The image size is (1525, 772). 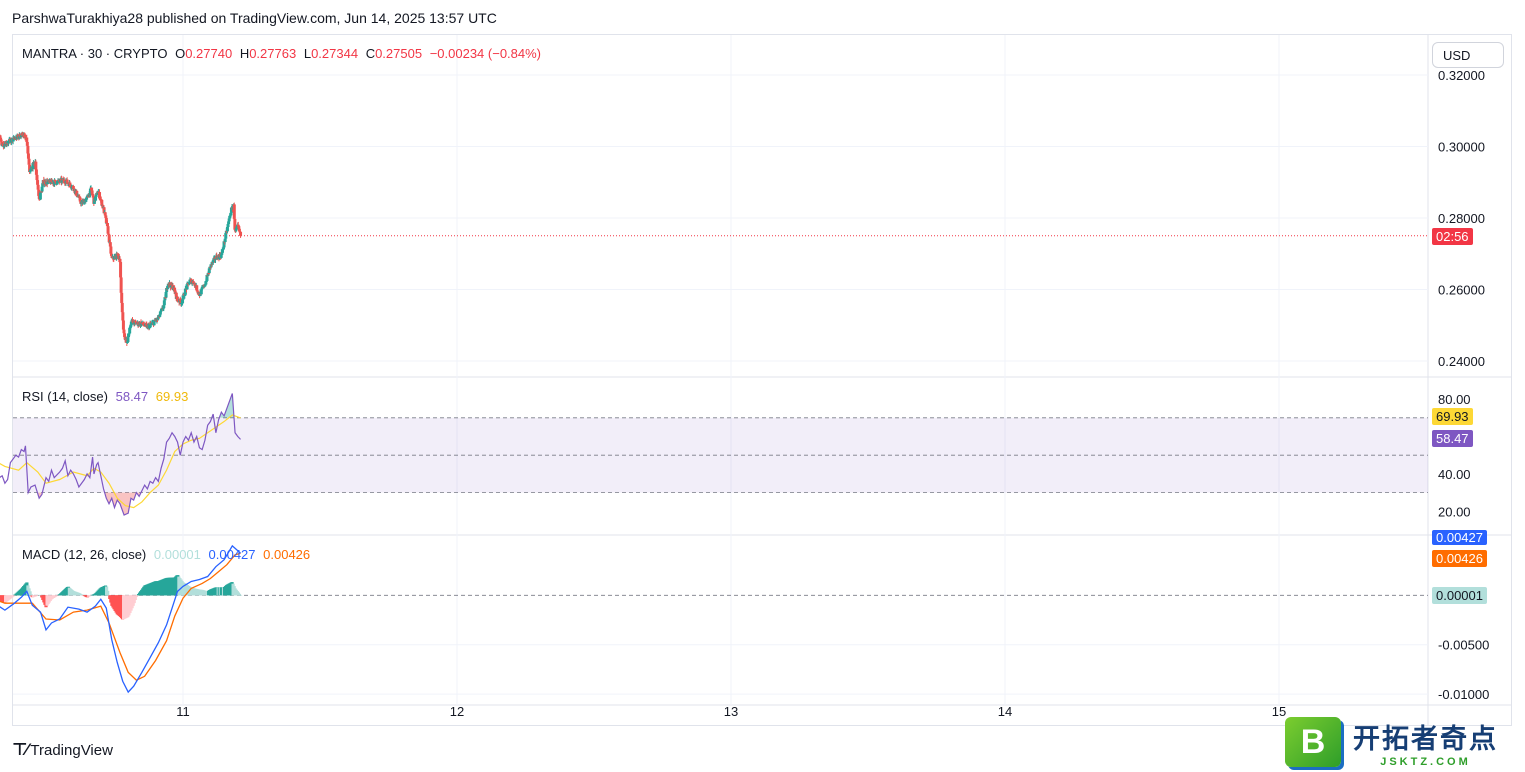 What do you see at coordinates (1425, 742) in the screenshot?
I see `watermark-text: 开拓者奇点 JSKTZ.COM` at bounding box center [1425, 742].